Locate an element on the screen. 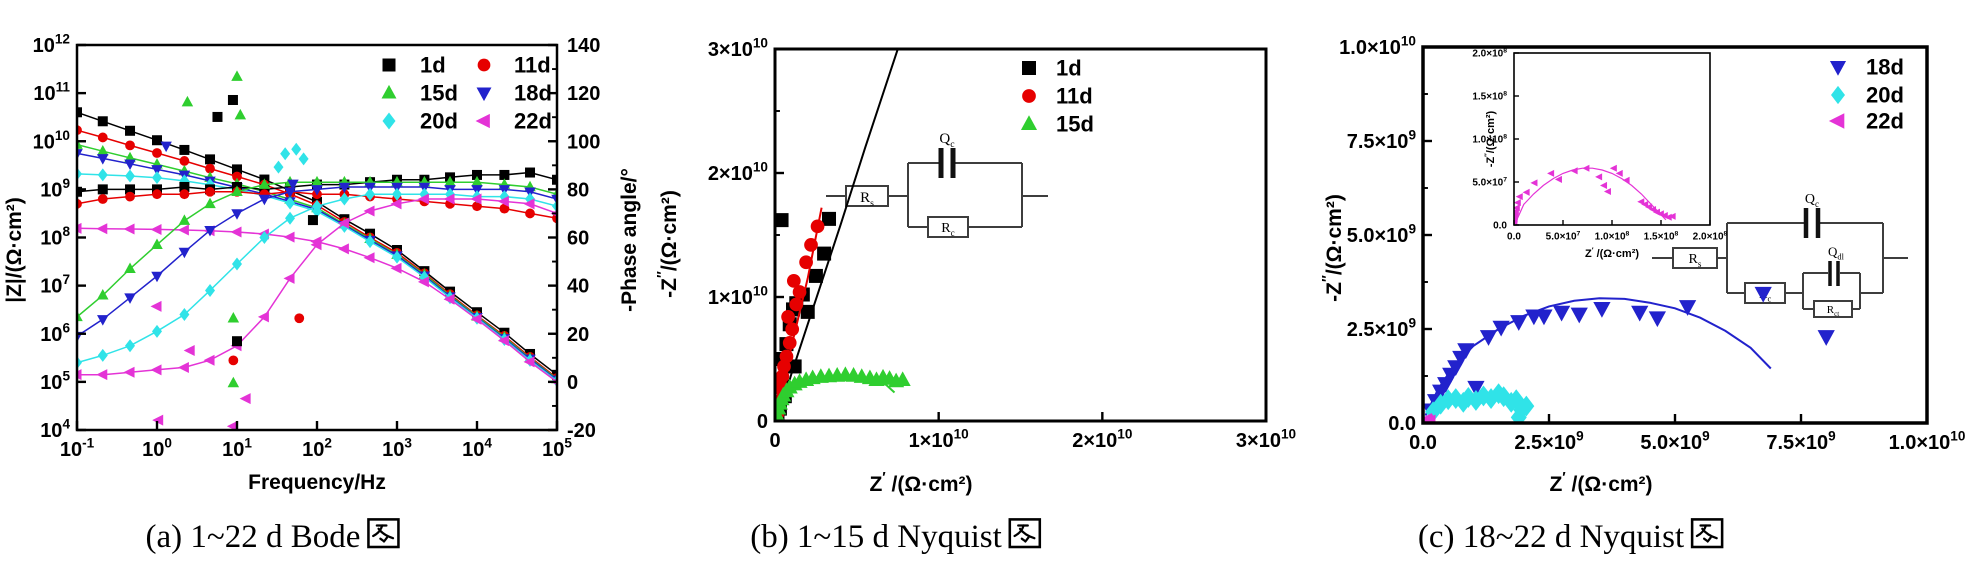  y2-tick-label: 80 is located at coordinates (578, 190).